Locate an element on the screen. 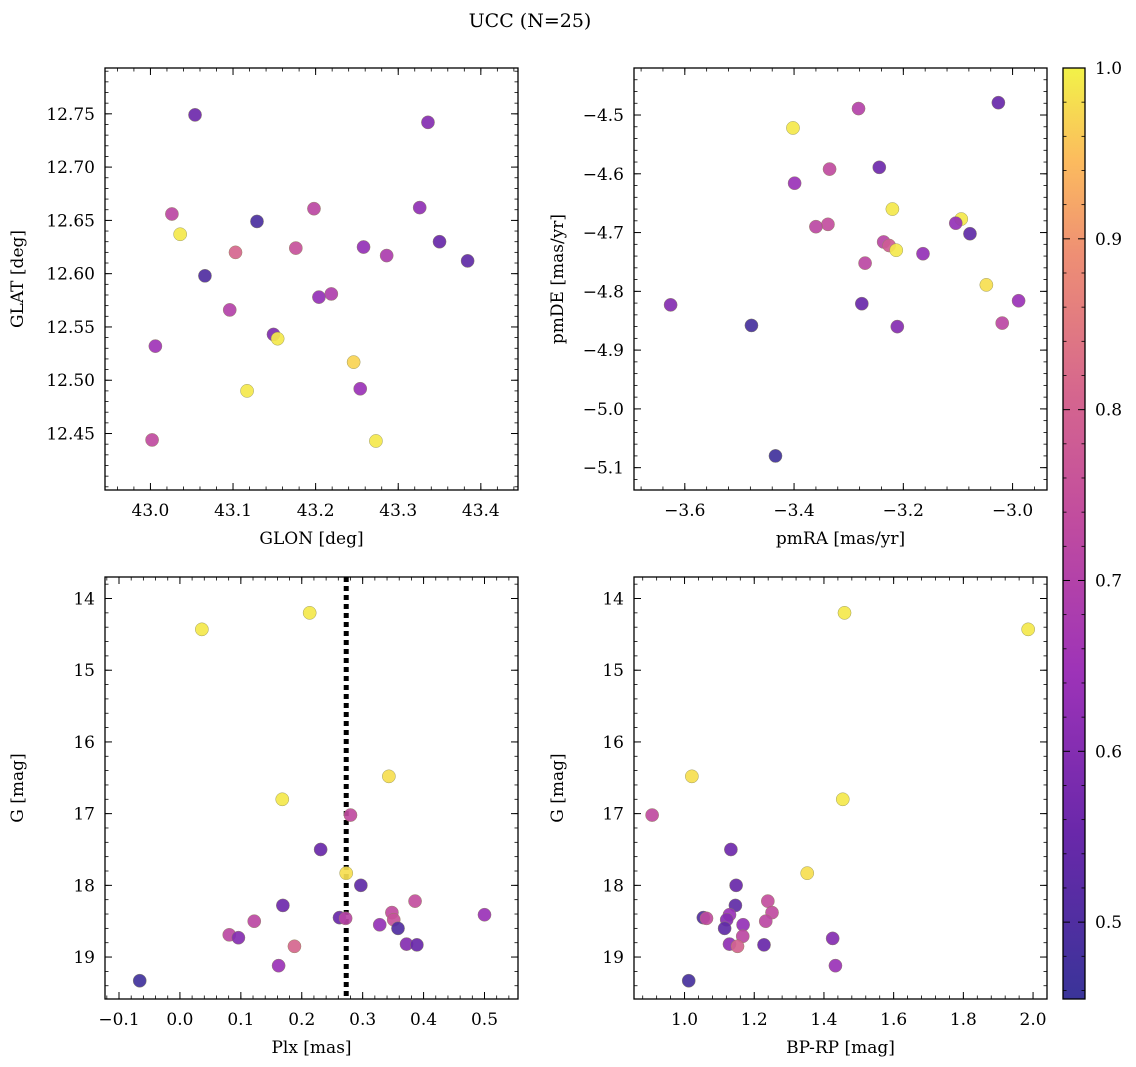 The width and height of the screenshot is (1136, 1067). y-tick-label: −4.5 is located at coordinates (603, 116).